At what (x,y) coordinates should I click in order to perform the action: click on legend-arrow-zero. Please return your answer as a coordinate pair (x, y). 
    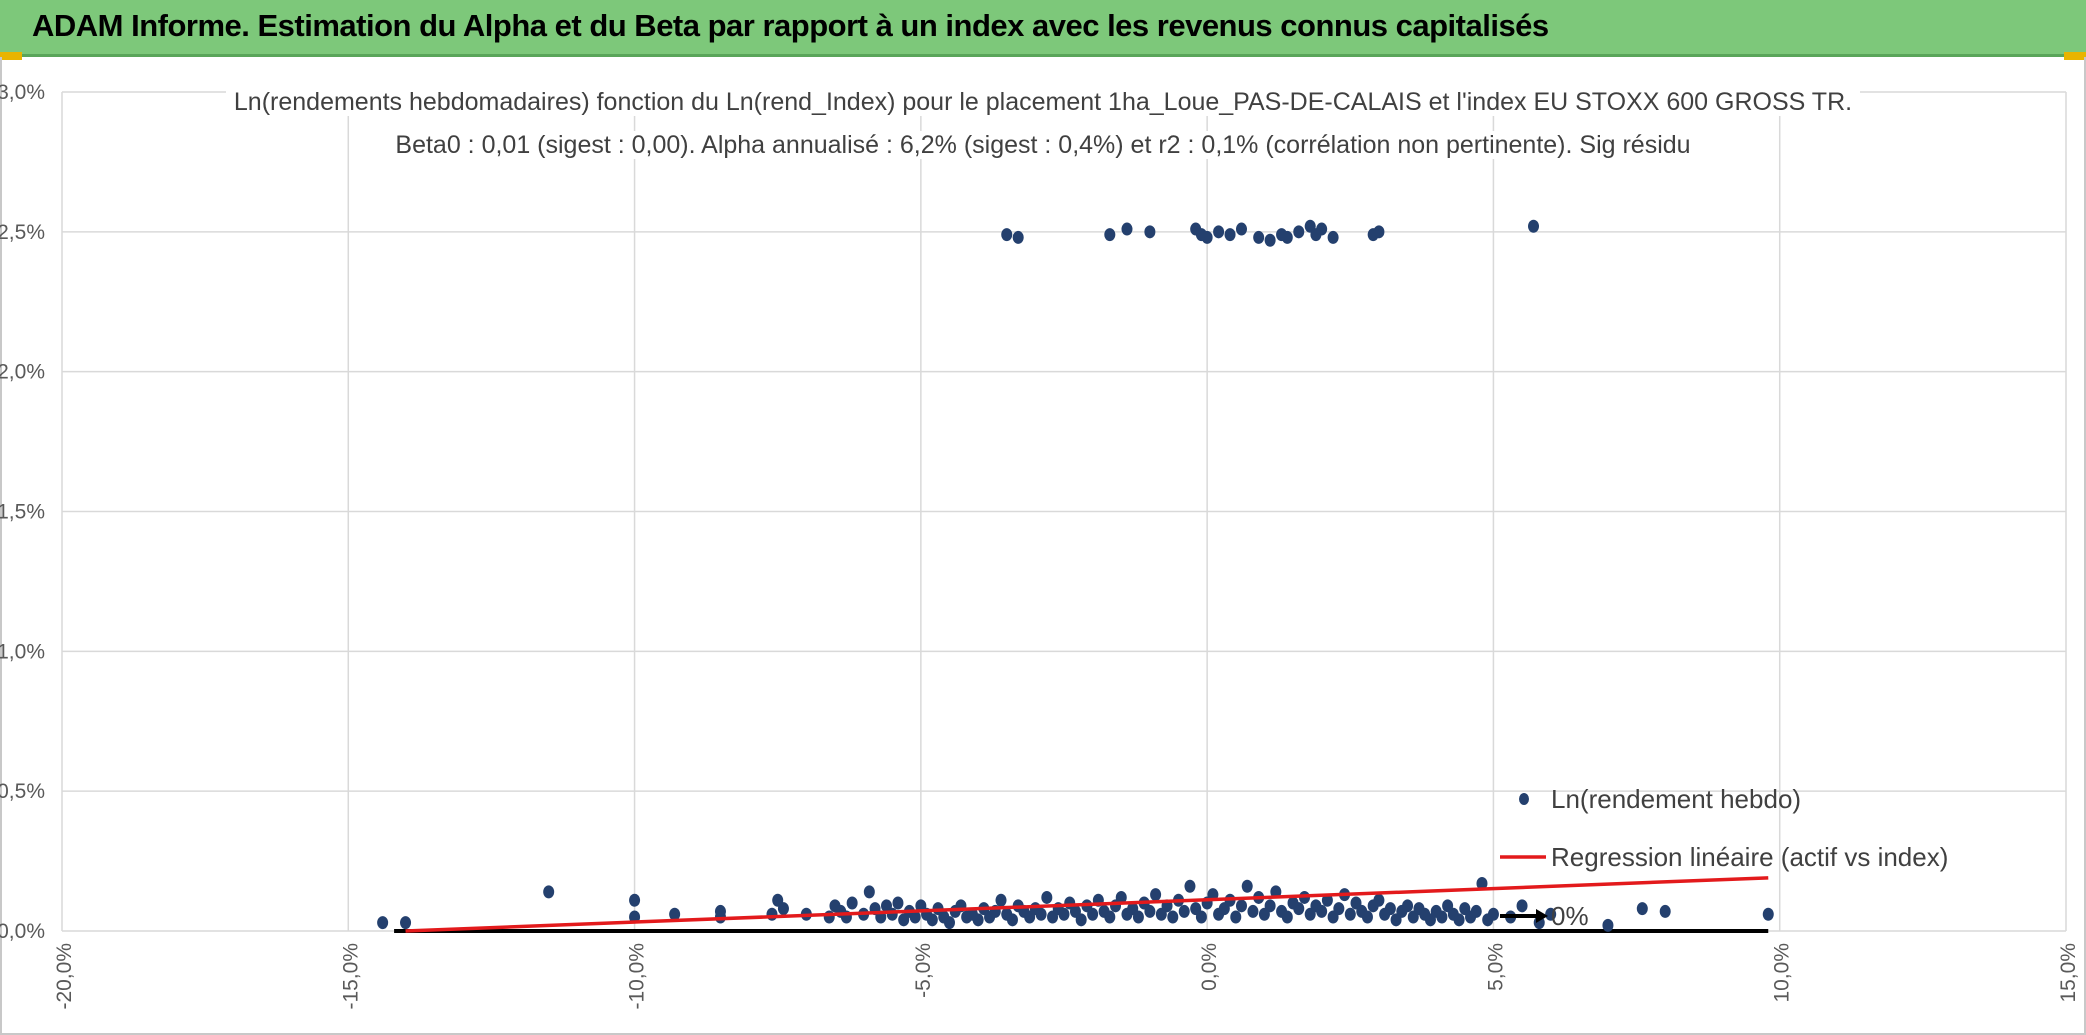
    Looking at the image, I should click on (1542, 916).